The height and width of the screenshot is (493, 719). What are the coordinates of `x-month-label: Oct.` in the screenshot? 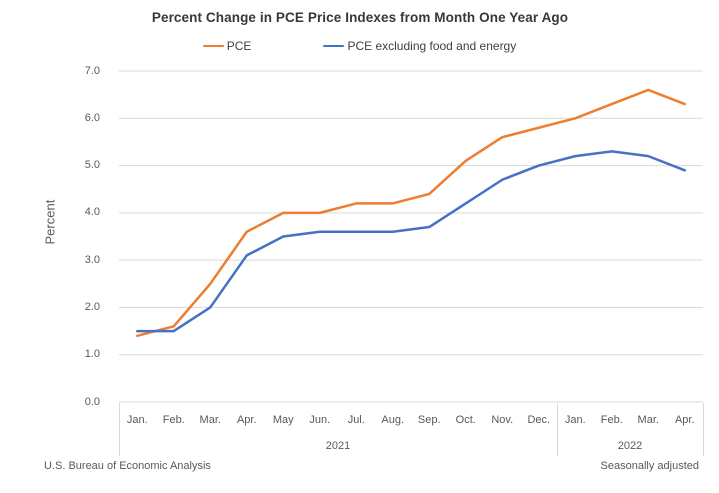 It's located at (465, 420).